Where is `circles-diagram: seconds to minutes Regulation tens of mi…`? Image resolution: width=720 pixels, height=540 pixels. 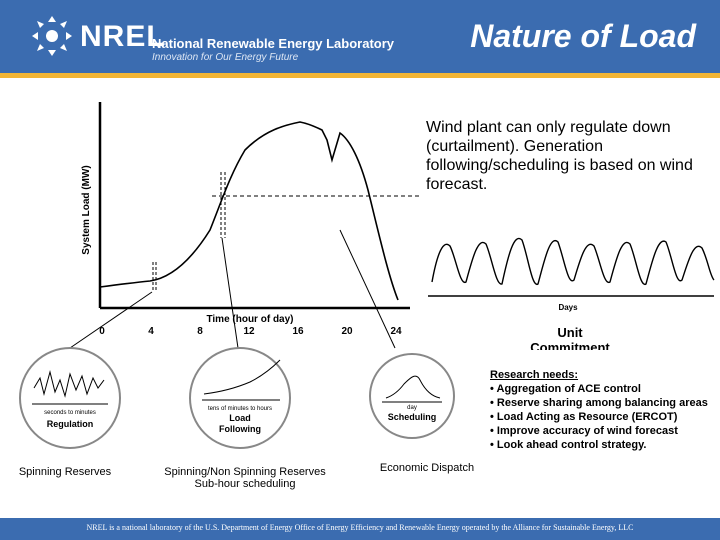
circles-diagram: seconds to minutes Regulation tens of mi… is located at coordinates (237, 398).